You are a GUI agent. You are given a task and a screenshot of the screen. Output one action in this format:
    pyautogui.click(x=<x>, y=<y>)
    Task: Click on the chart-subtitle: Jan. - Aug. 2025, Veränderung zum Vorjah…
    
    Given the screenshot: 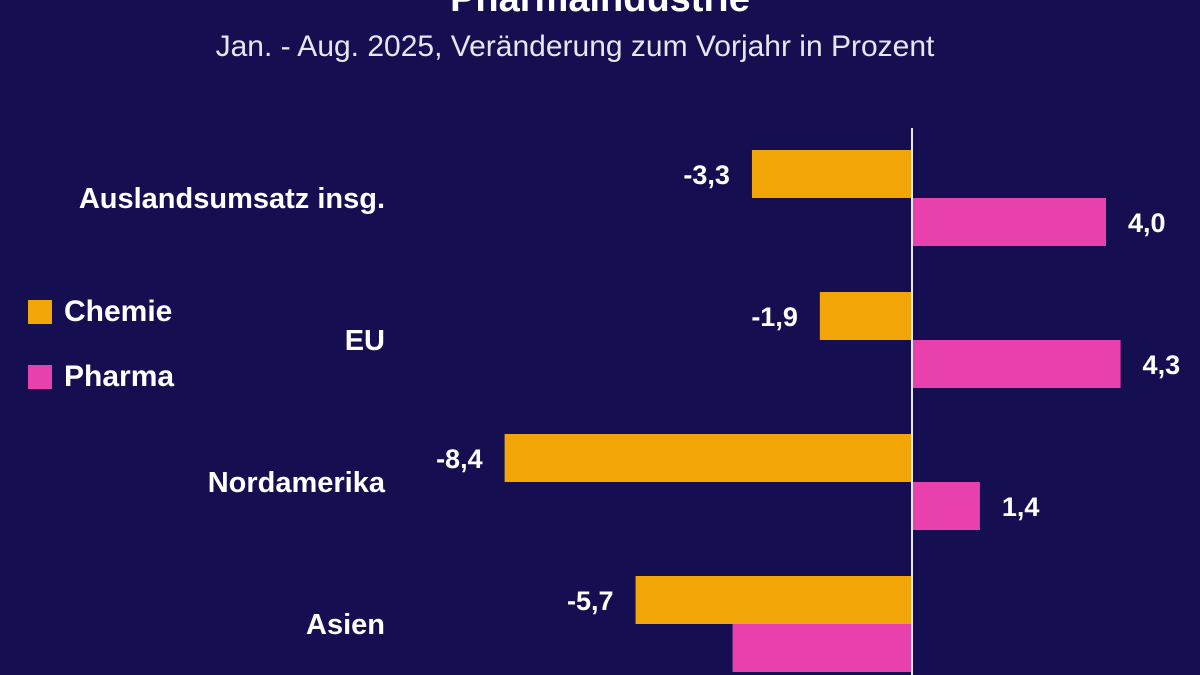 What is the action you would take?
    pyautogui.click(x=575, y=46)
    